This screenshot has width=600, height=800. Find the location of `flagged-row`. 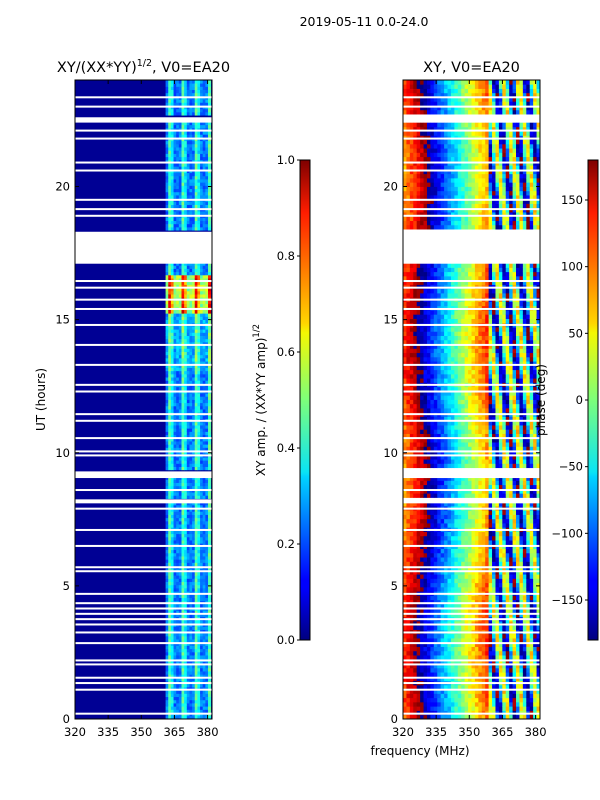

flagged-row is located at coordinates (143, 438).